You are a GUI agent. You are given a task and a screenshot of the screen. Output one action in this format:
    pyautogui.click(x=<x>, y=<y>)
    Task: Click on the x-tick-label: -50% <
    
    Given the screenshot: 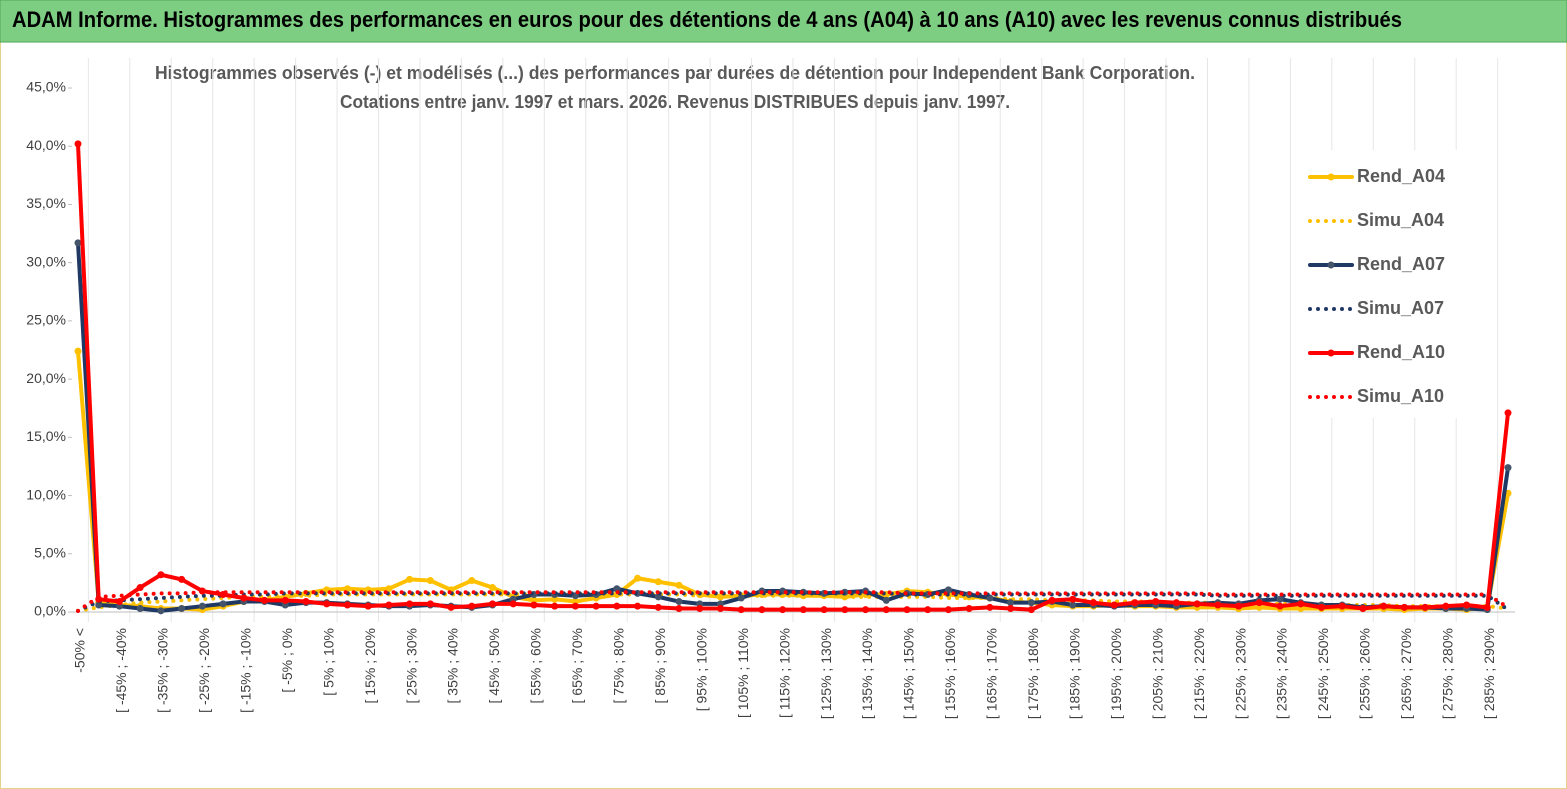 What is the action you would take?
    pyautogui.click(x=80, y=650)
    